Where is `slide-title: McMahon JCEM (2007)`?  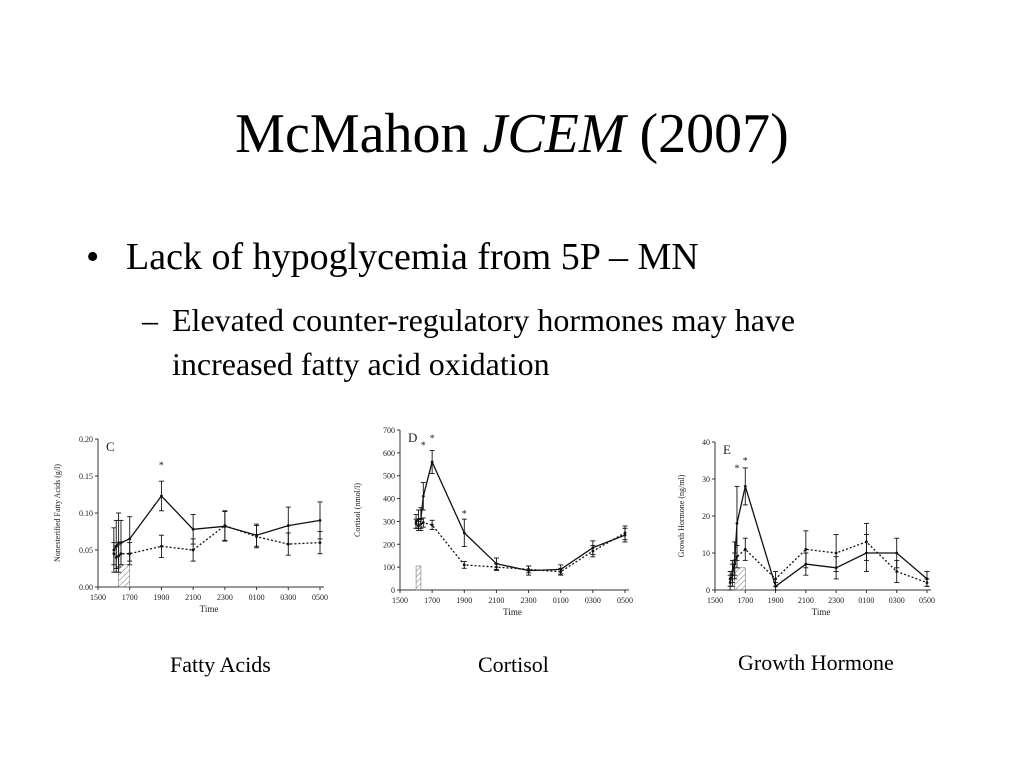 slide-title: McMahon JCEM (2007) is located at coordinates (512, 134).